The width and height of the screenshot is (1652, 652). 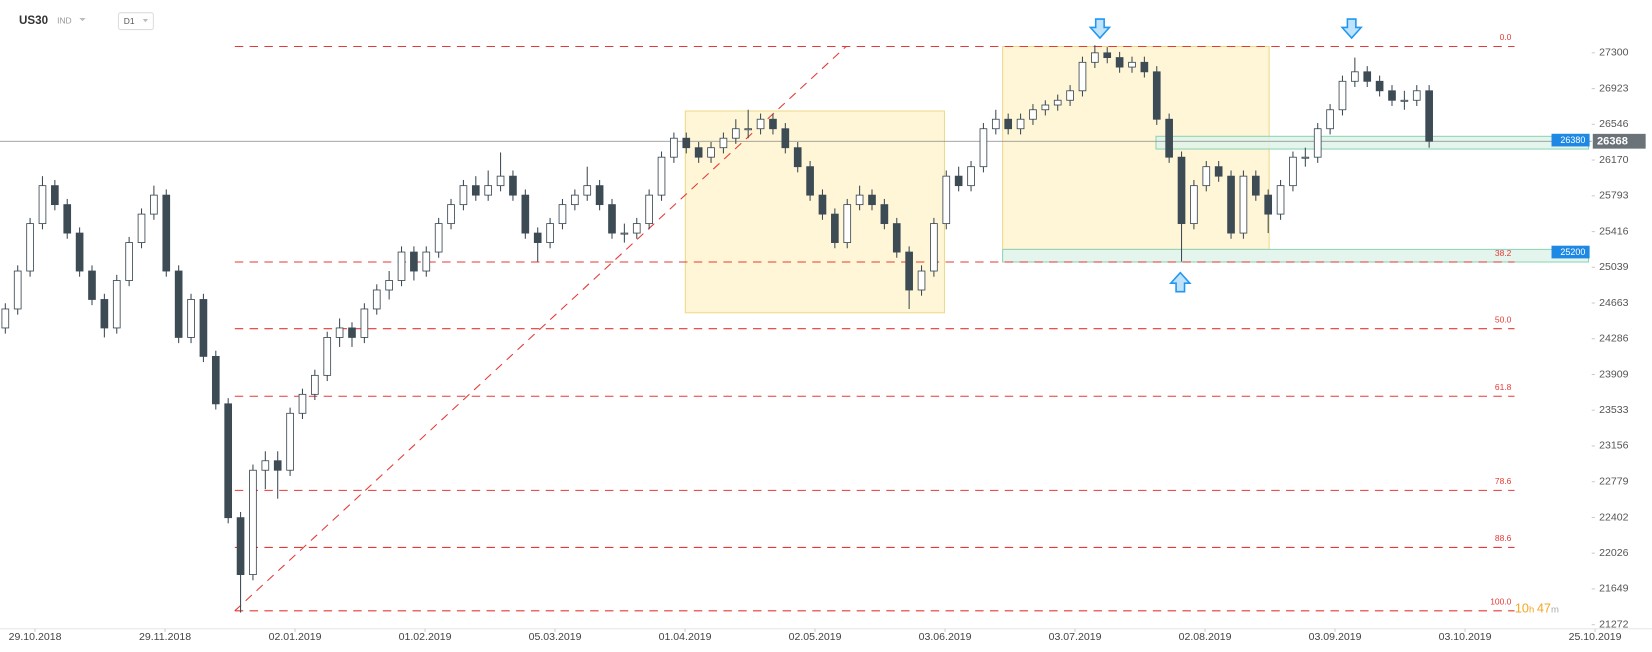 I want to click on arrows, so click(x=1225, y=155).